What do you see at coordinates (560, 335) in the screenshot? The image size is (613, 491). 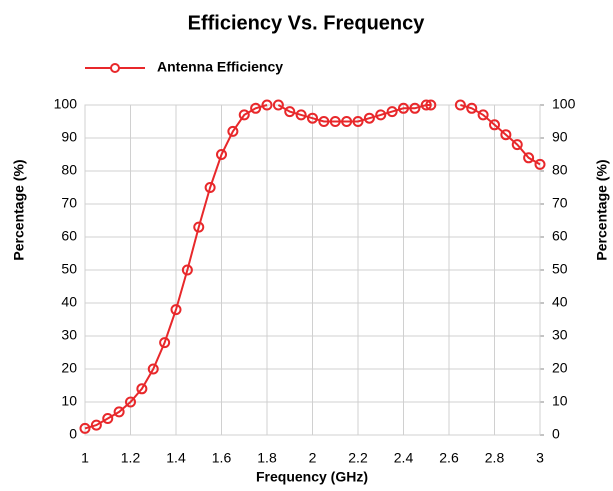 I see `y2-tick-label: 30` at bounding box center [560, 335].